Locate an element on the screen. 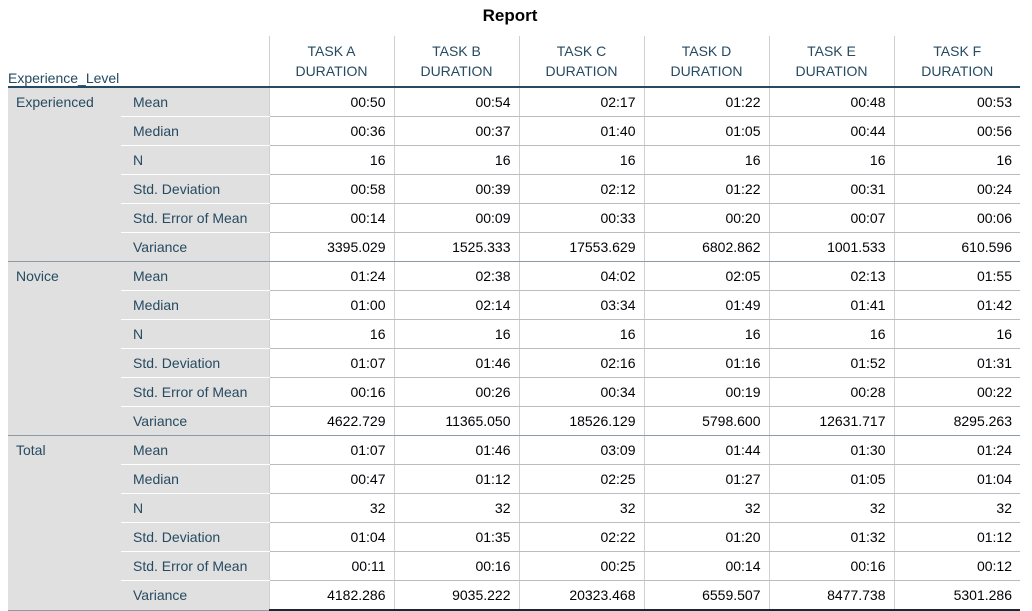 This screenshot has height=611, width=1032. value-cell: 01:32 is located at coordinates (831, 537).